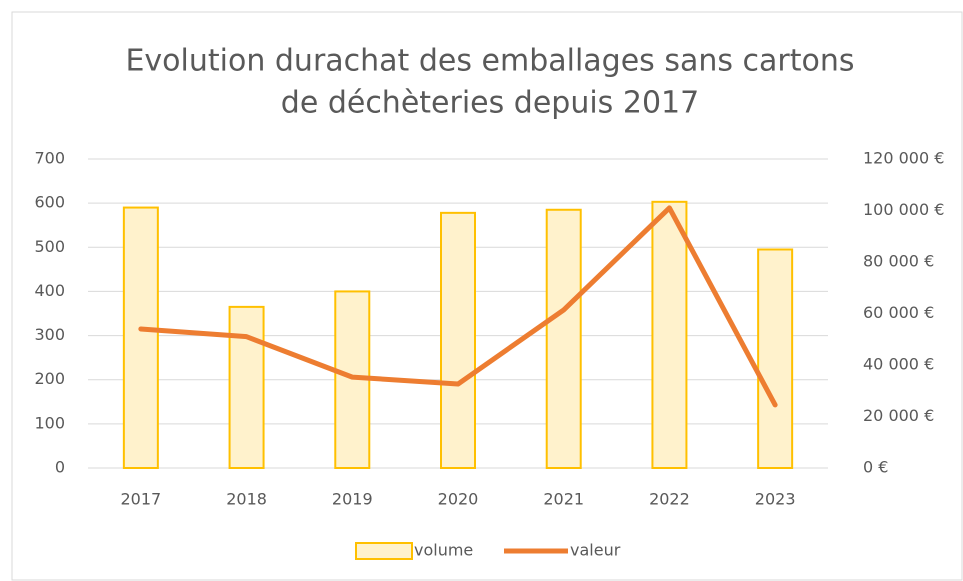 This screenshot has width=963, height=581. What do you see at coordinates (903, 209) in the screenshot?
I see `y2-tick-label: 100 000 €` at bounding box center [903, 209].